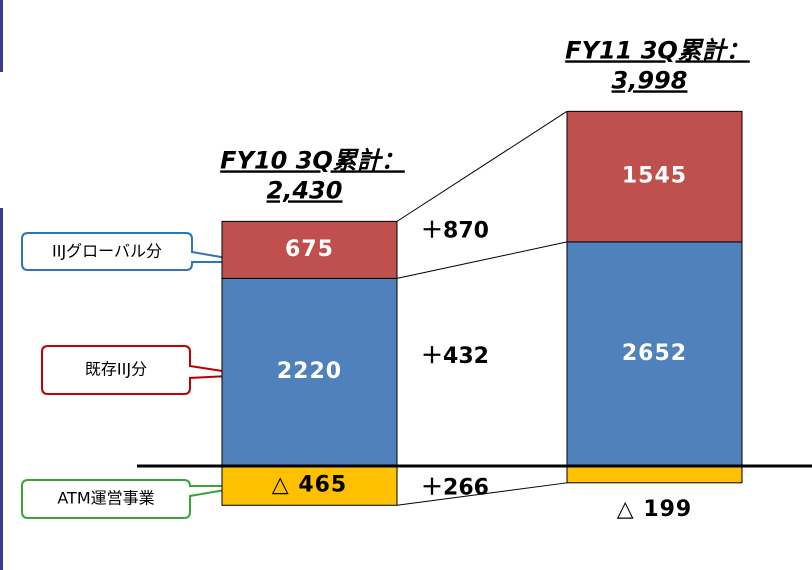  I want to click on value-label: 675, so click(309, 249).